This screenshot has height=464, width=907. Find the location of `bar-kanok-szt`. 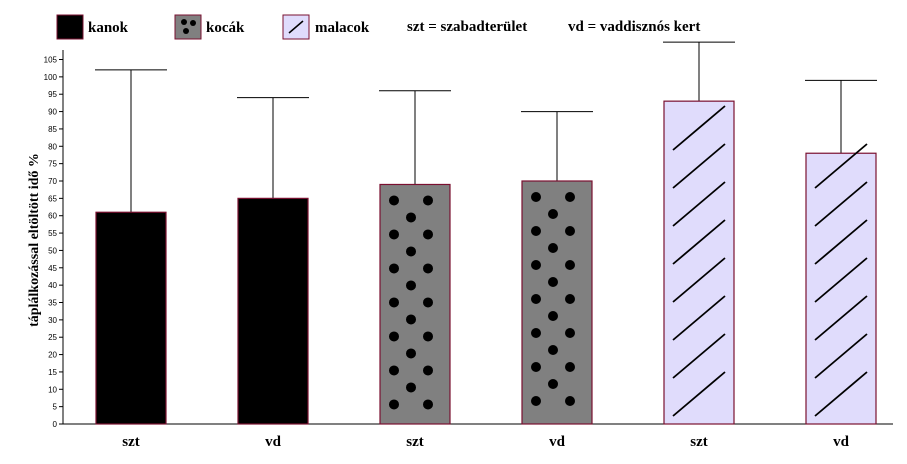

bar-kanok-szt is located at coordinates (131, 318).